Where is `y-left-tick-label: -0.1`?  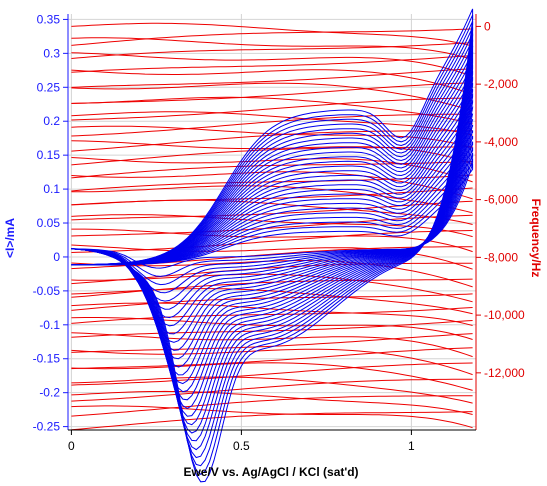 y-left-tick-label: -0.1 is located at coordinates (49, 325).